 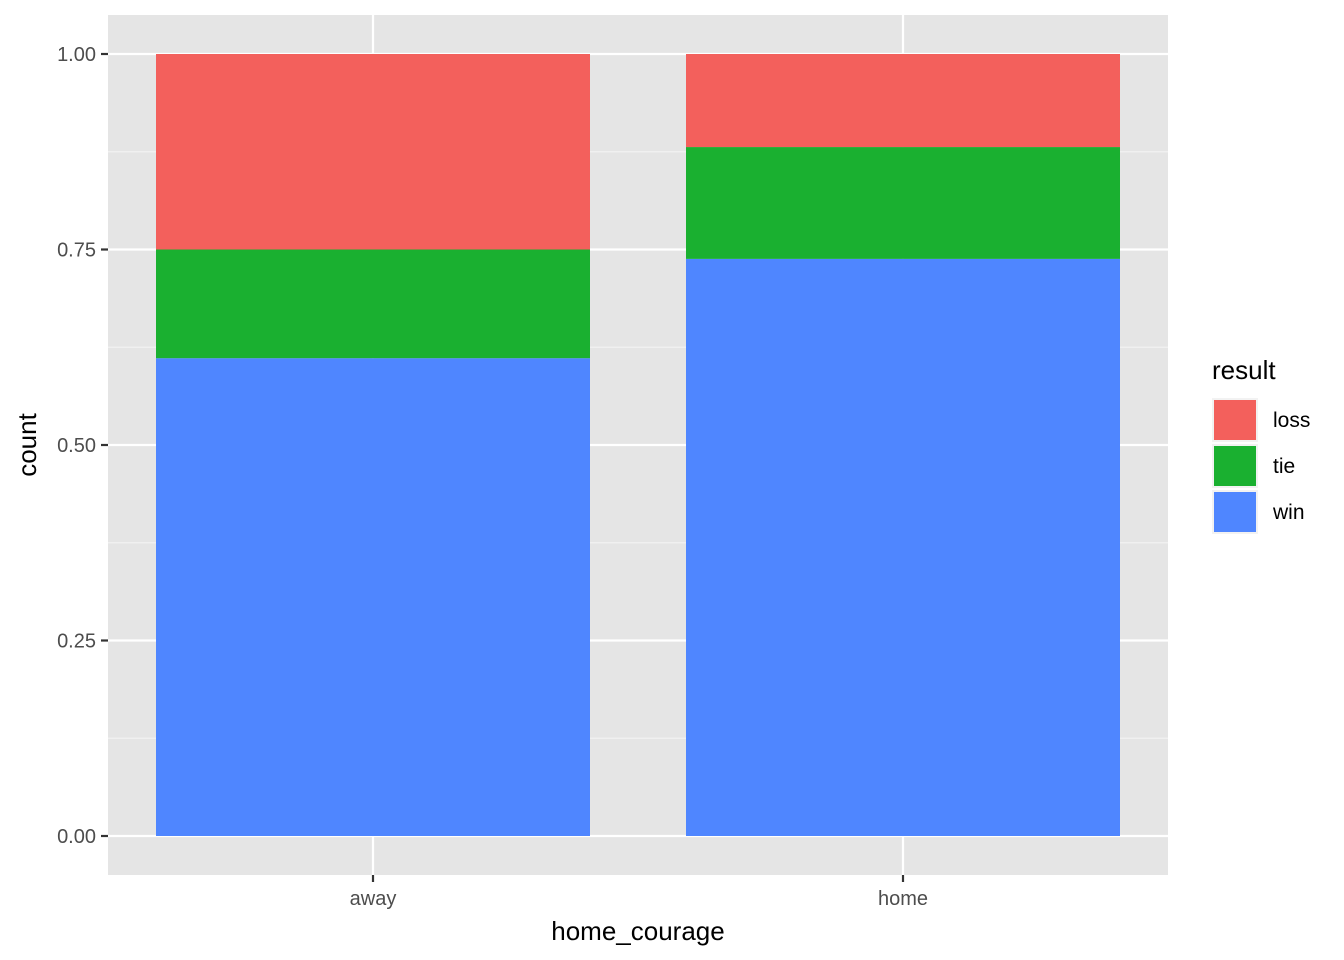 I want to click on y-axis: 0.00 0.25 0.50 0.75 1.00, so click(x=82, y=446).